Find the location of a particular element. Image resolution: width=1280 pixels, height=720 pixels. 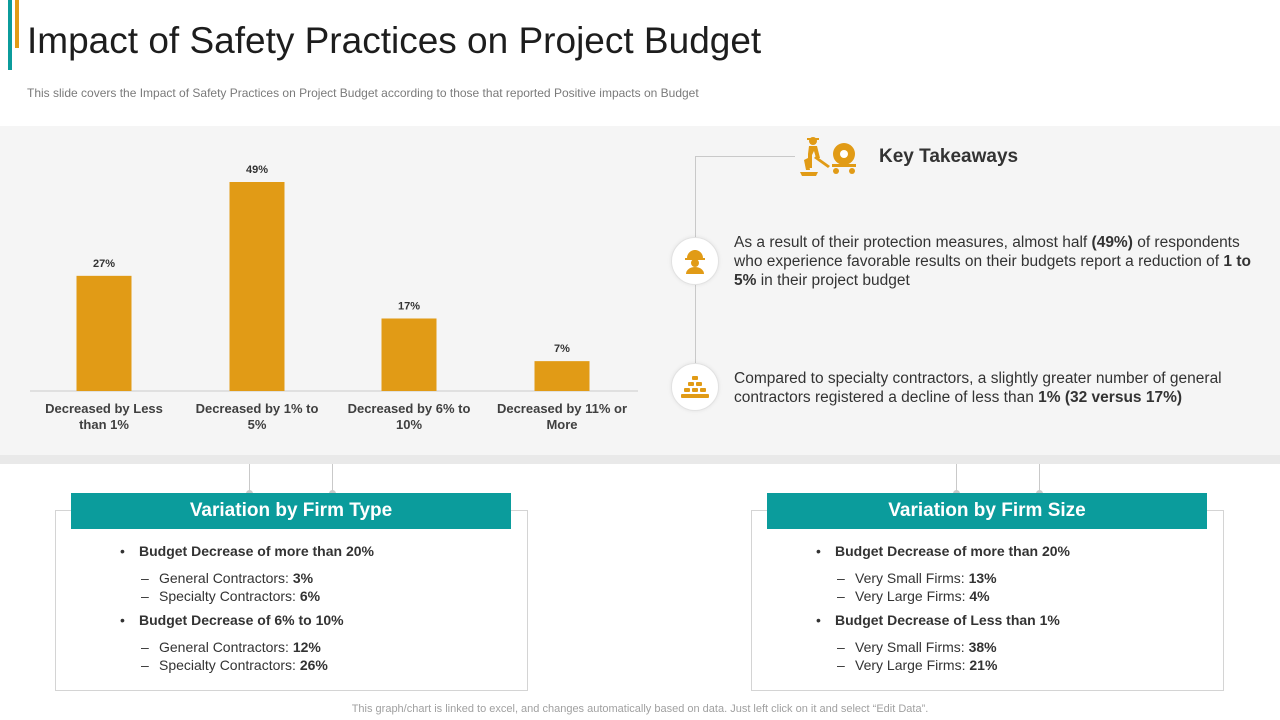

brick-stack-icon is located at coordinates (695, 387).